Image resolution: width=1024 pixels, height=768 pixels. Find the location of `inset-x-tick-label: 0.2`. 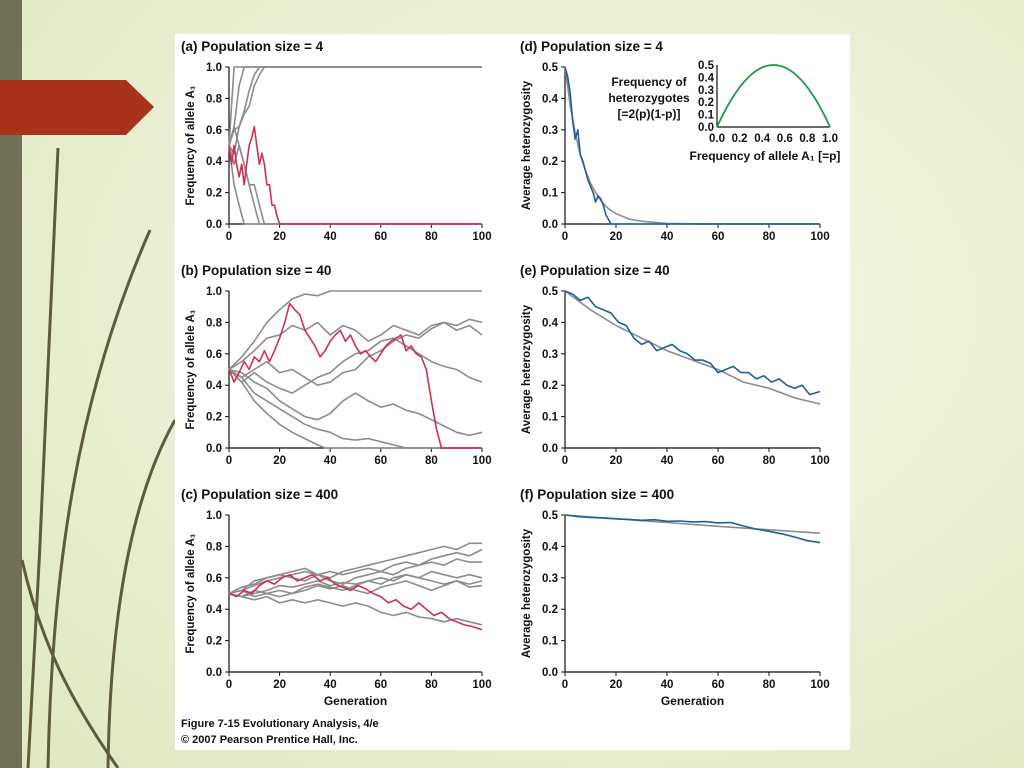

inset-x-tick-label: 0.2 is located at coordinates (740, 139).